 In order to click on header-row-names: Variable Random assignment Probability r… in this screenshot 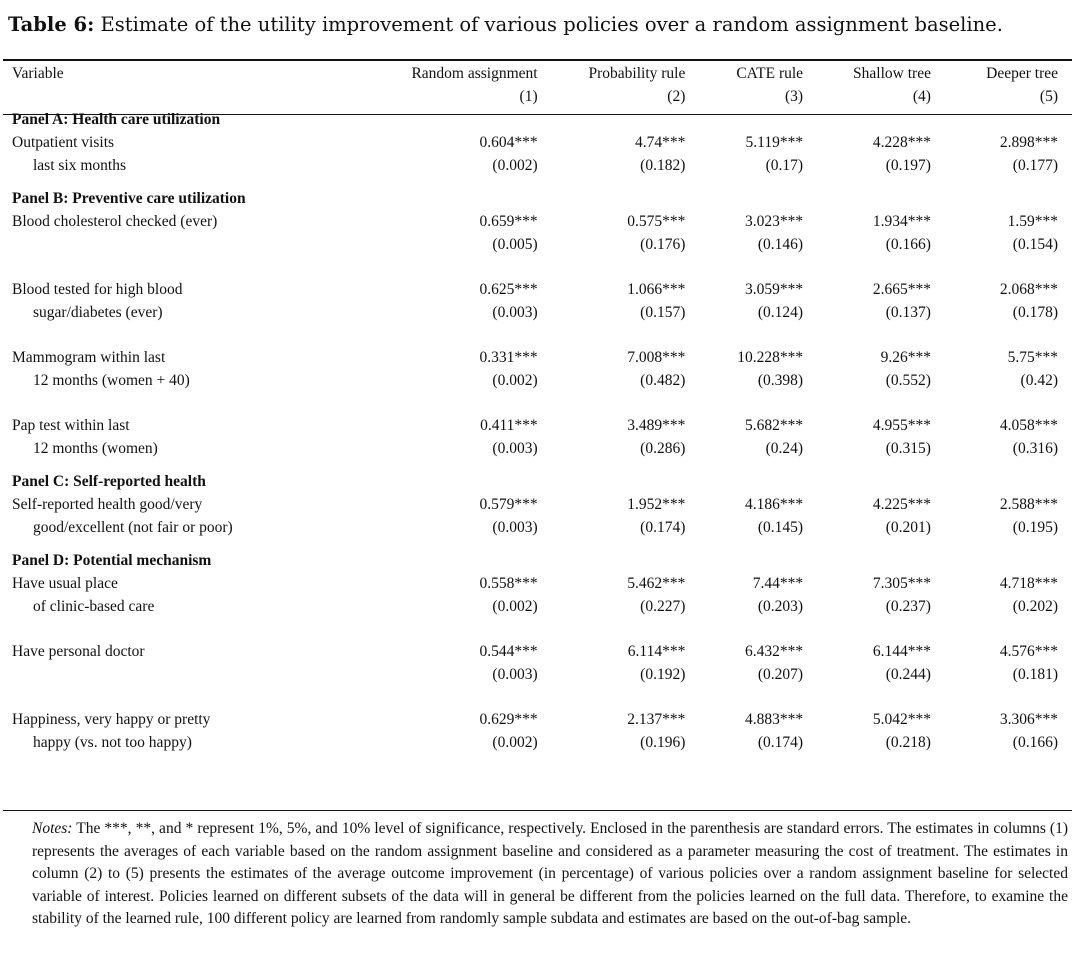, I will do `click(537, 73)`.